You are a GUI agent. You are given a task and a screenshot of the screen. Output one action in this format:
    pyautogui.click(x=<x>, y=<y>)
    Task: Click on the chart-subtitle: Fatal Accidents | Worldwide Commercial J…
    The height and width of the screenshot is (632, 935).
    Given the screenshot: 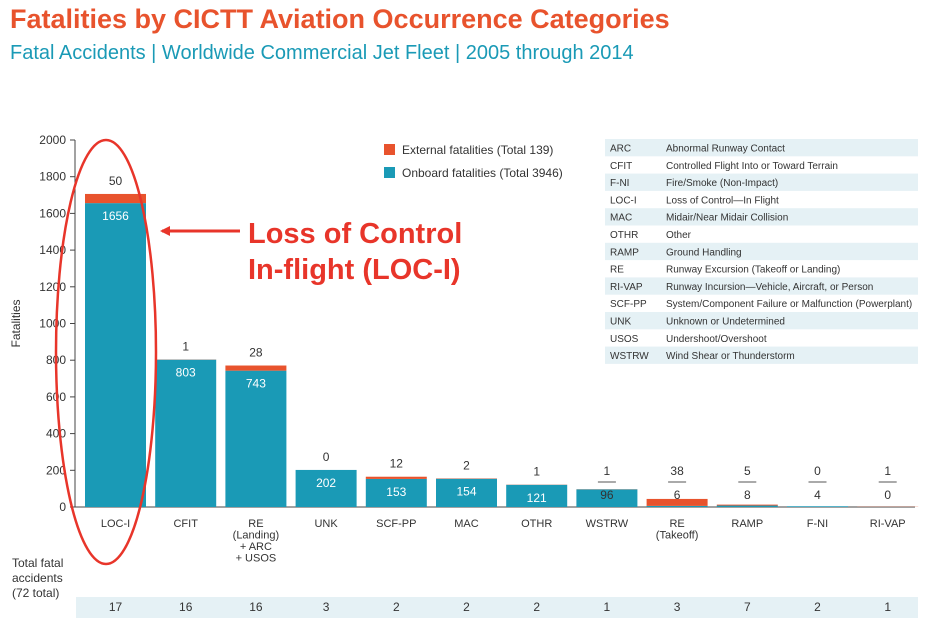 What is the action you would take?
    pyautogui.click(x=322, y=53)
    